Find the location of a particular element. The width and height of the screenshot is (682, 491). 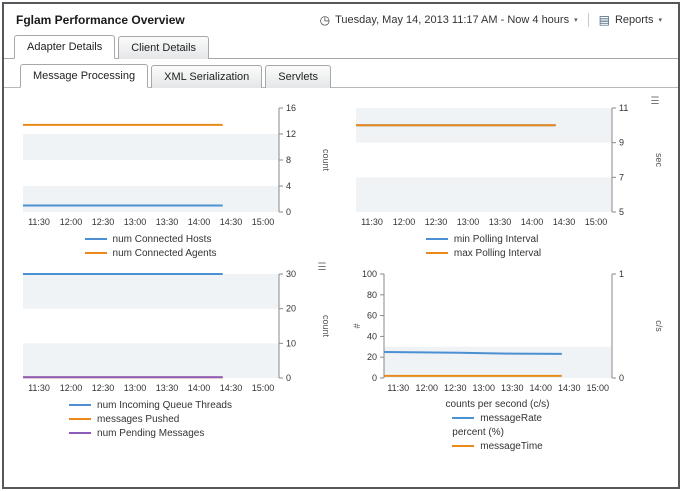

x-axis-caption: counts per second (c/s) is located at coordinates (497, 404).